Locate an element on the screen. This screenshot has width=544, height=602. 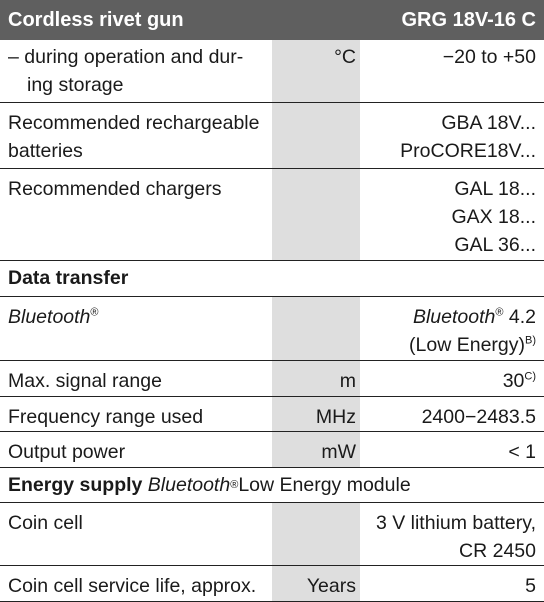
row-value: 3 V lithium battery, CR 2450 is located at coordinates (455, 537).